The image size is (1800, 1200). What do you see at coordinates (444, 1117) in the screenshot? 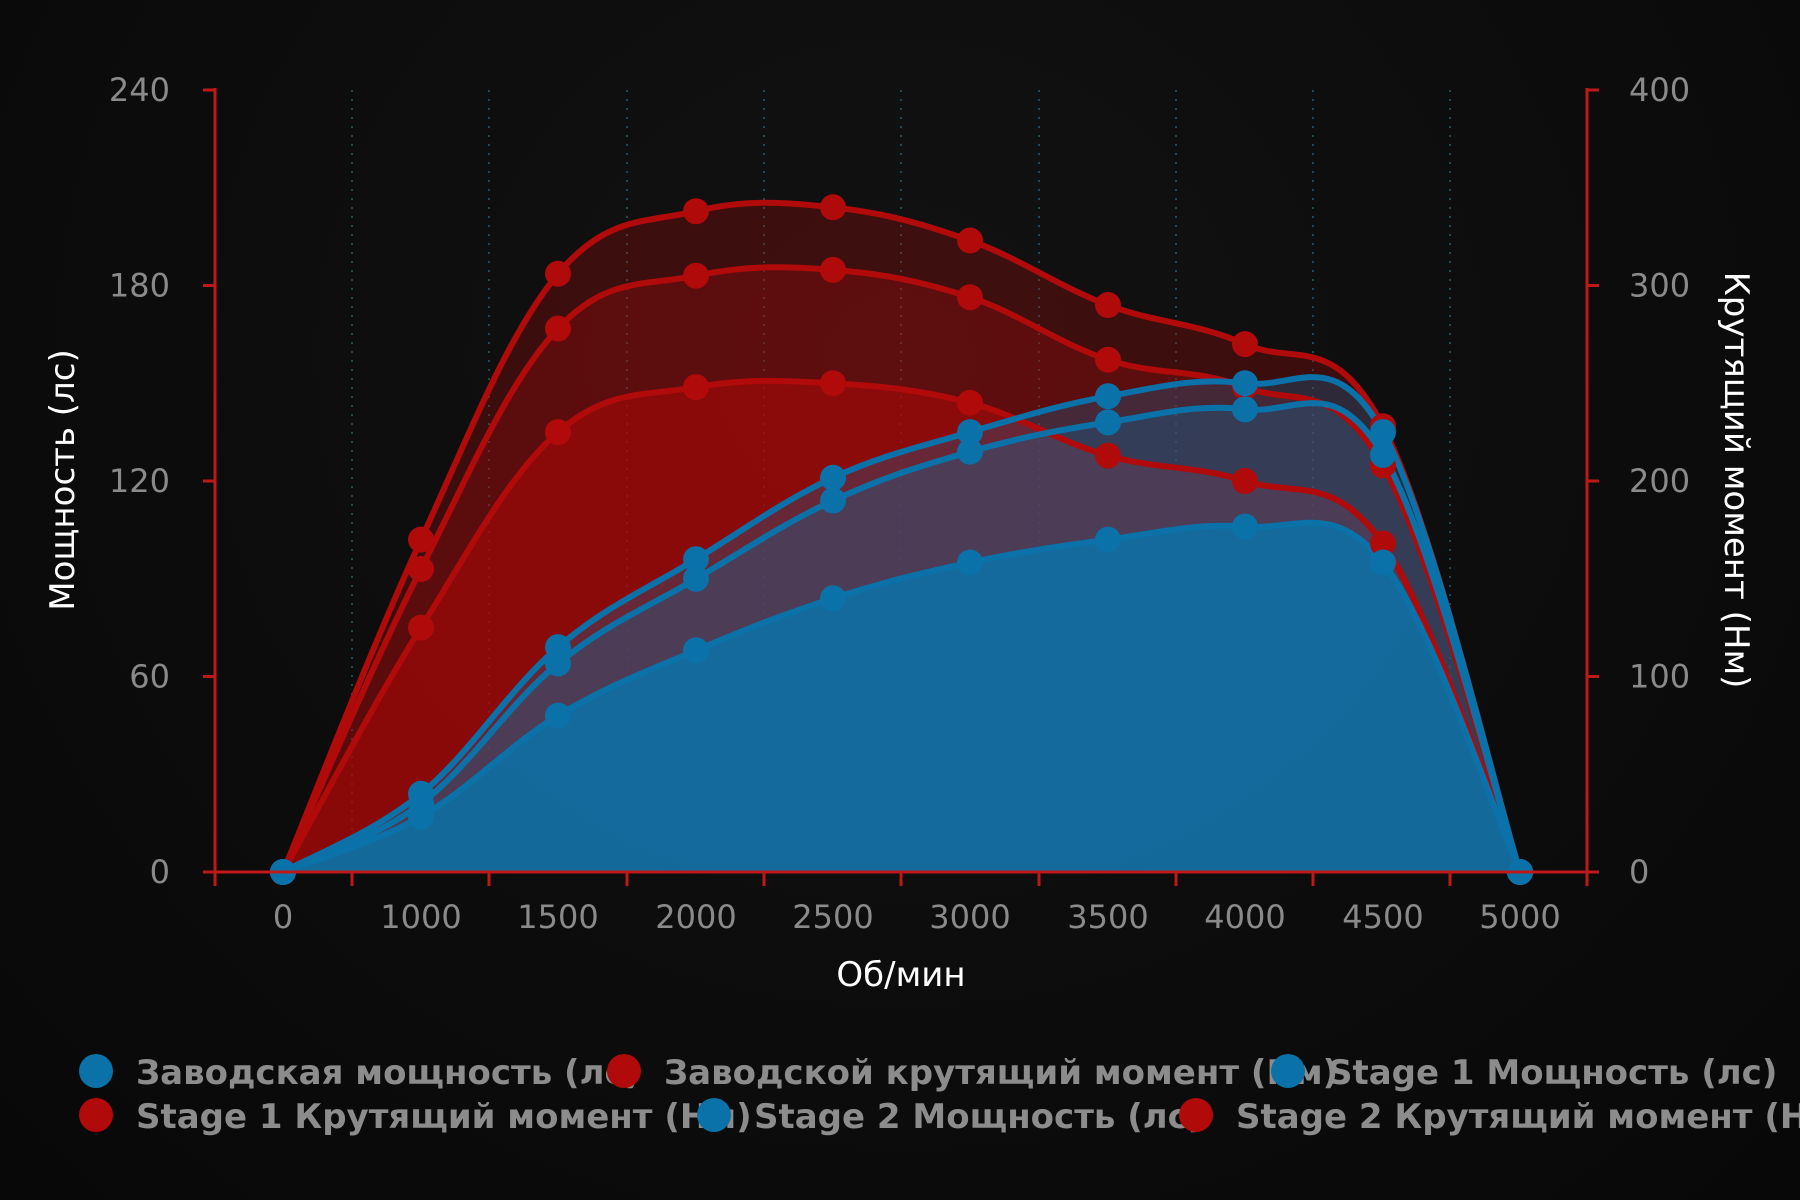
I see `legend-label-3: Stage 1 Крутящий момент (Нм)` at bounding box center [444, 1117].